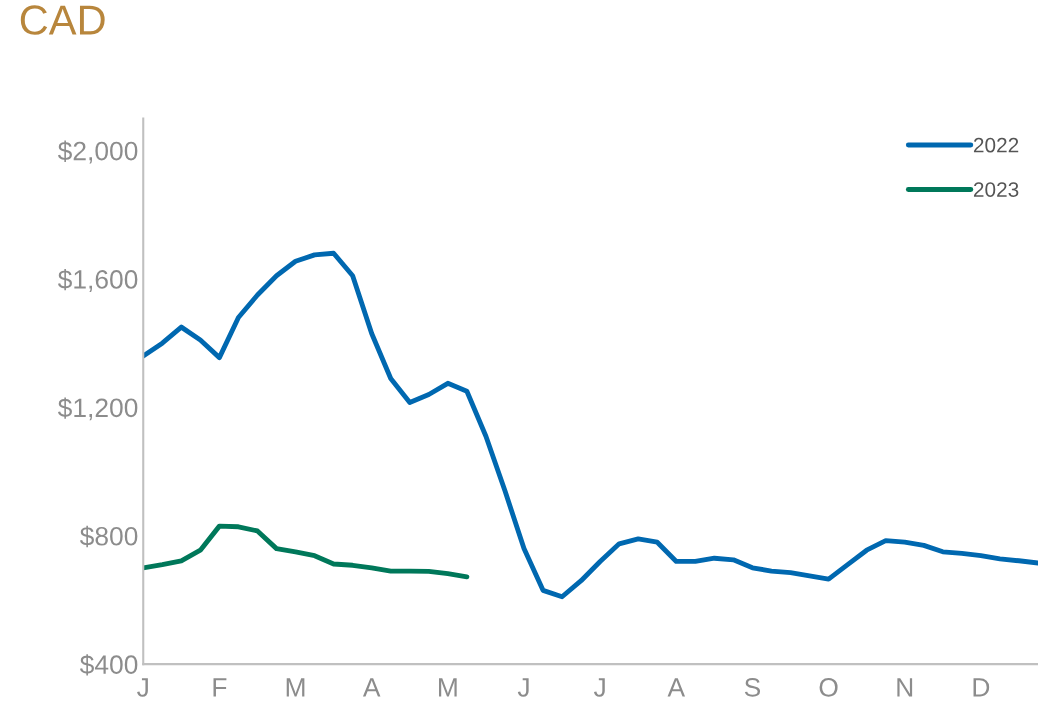 This screenshot has width=1038, height=718. What do you see at coordinates (905, 687) in the screenshot?
I see `x-tick-label: N` at bounding box center [905, 687].